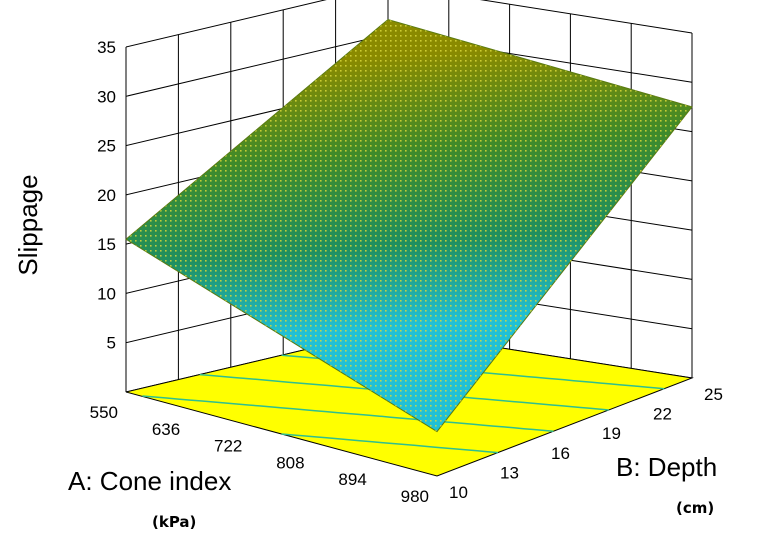 This screenshot has width=761, height=536. Describe the element at coordinates (458, 492) in the screenshot. I see `y-tick-label: 10` at that location.